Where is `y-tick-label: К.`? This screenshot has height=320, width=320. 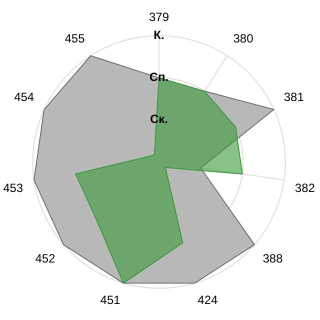 y-tick-label: К. is located at coordinates (159, 35).